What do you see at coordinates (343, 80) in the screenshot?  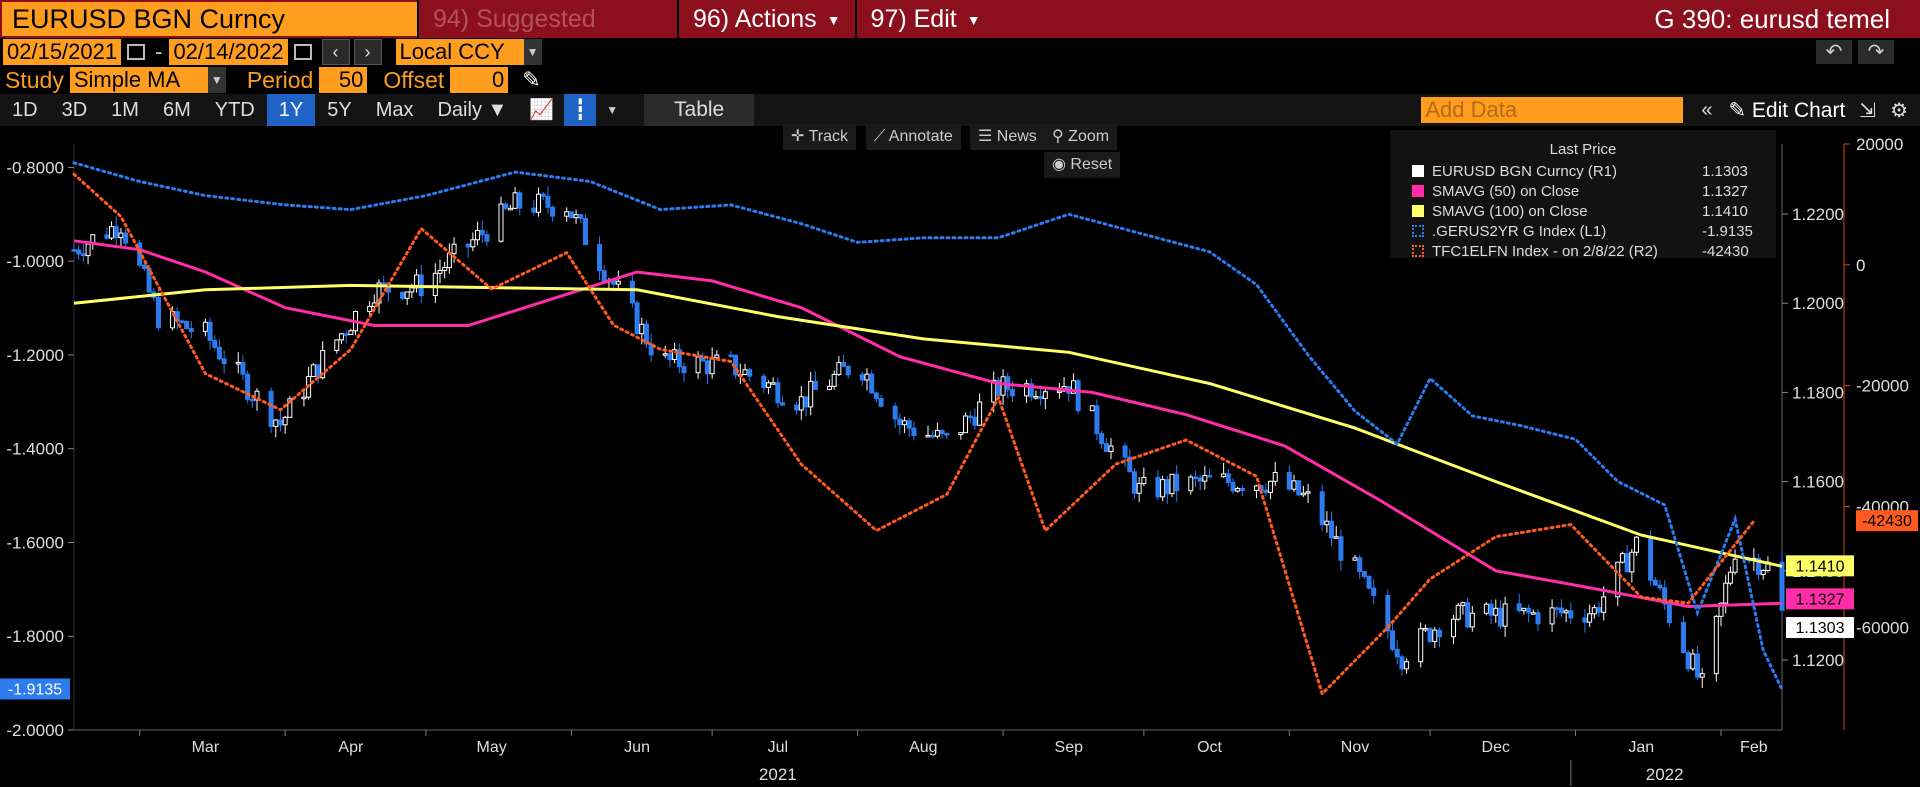 I see `period-input: 50` at bounding box center [343, 80].